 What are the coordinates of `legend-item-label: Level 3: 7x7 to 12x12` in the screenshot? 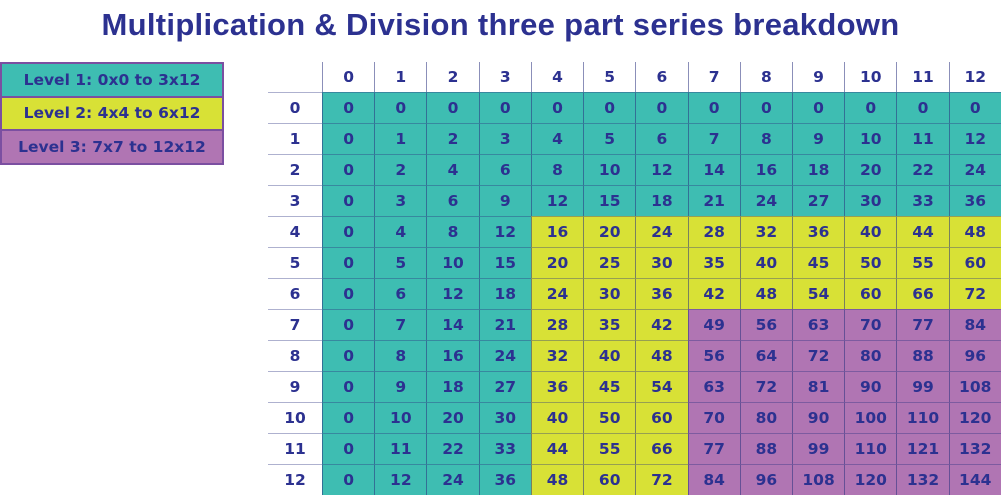 It's located at (112, 146).